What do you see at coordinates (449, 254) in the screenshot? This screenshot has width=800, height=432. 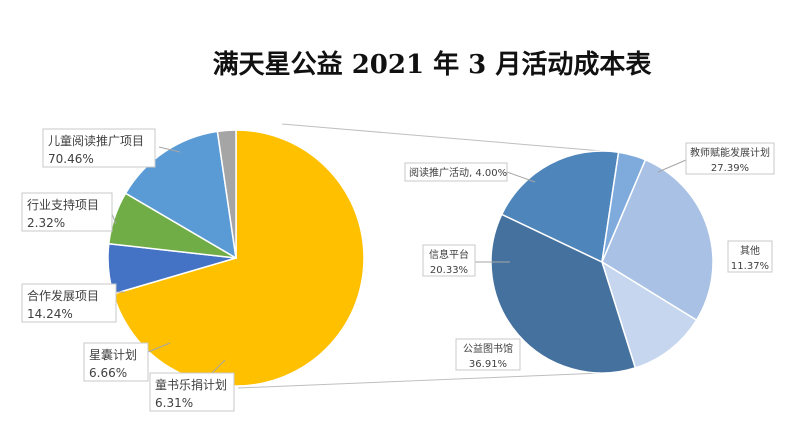 I see `secondary-label-name-3: 信息平台` at bounding box center [449, 254].